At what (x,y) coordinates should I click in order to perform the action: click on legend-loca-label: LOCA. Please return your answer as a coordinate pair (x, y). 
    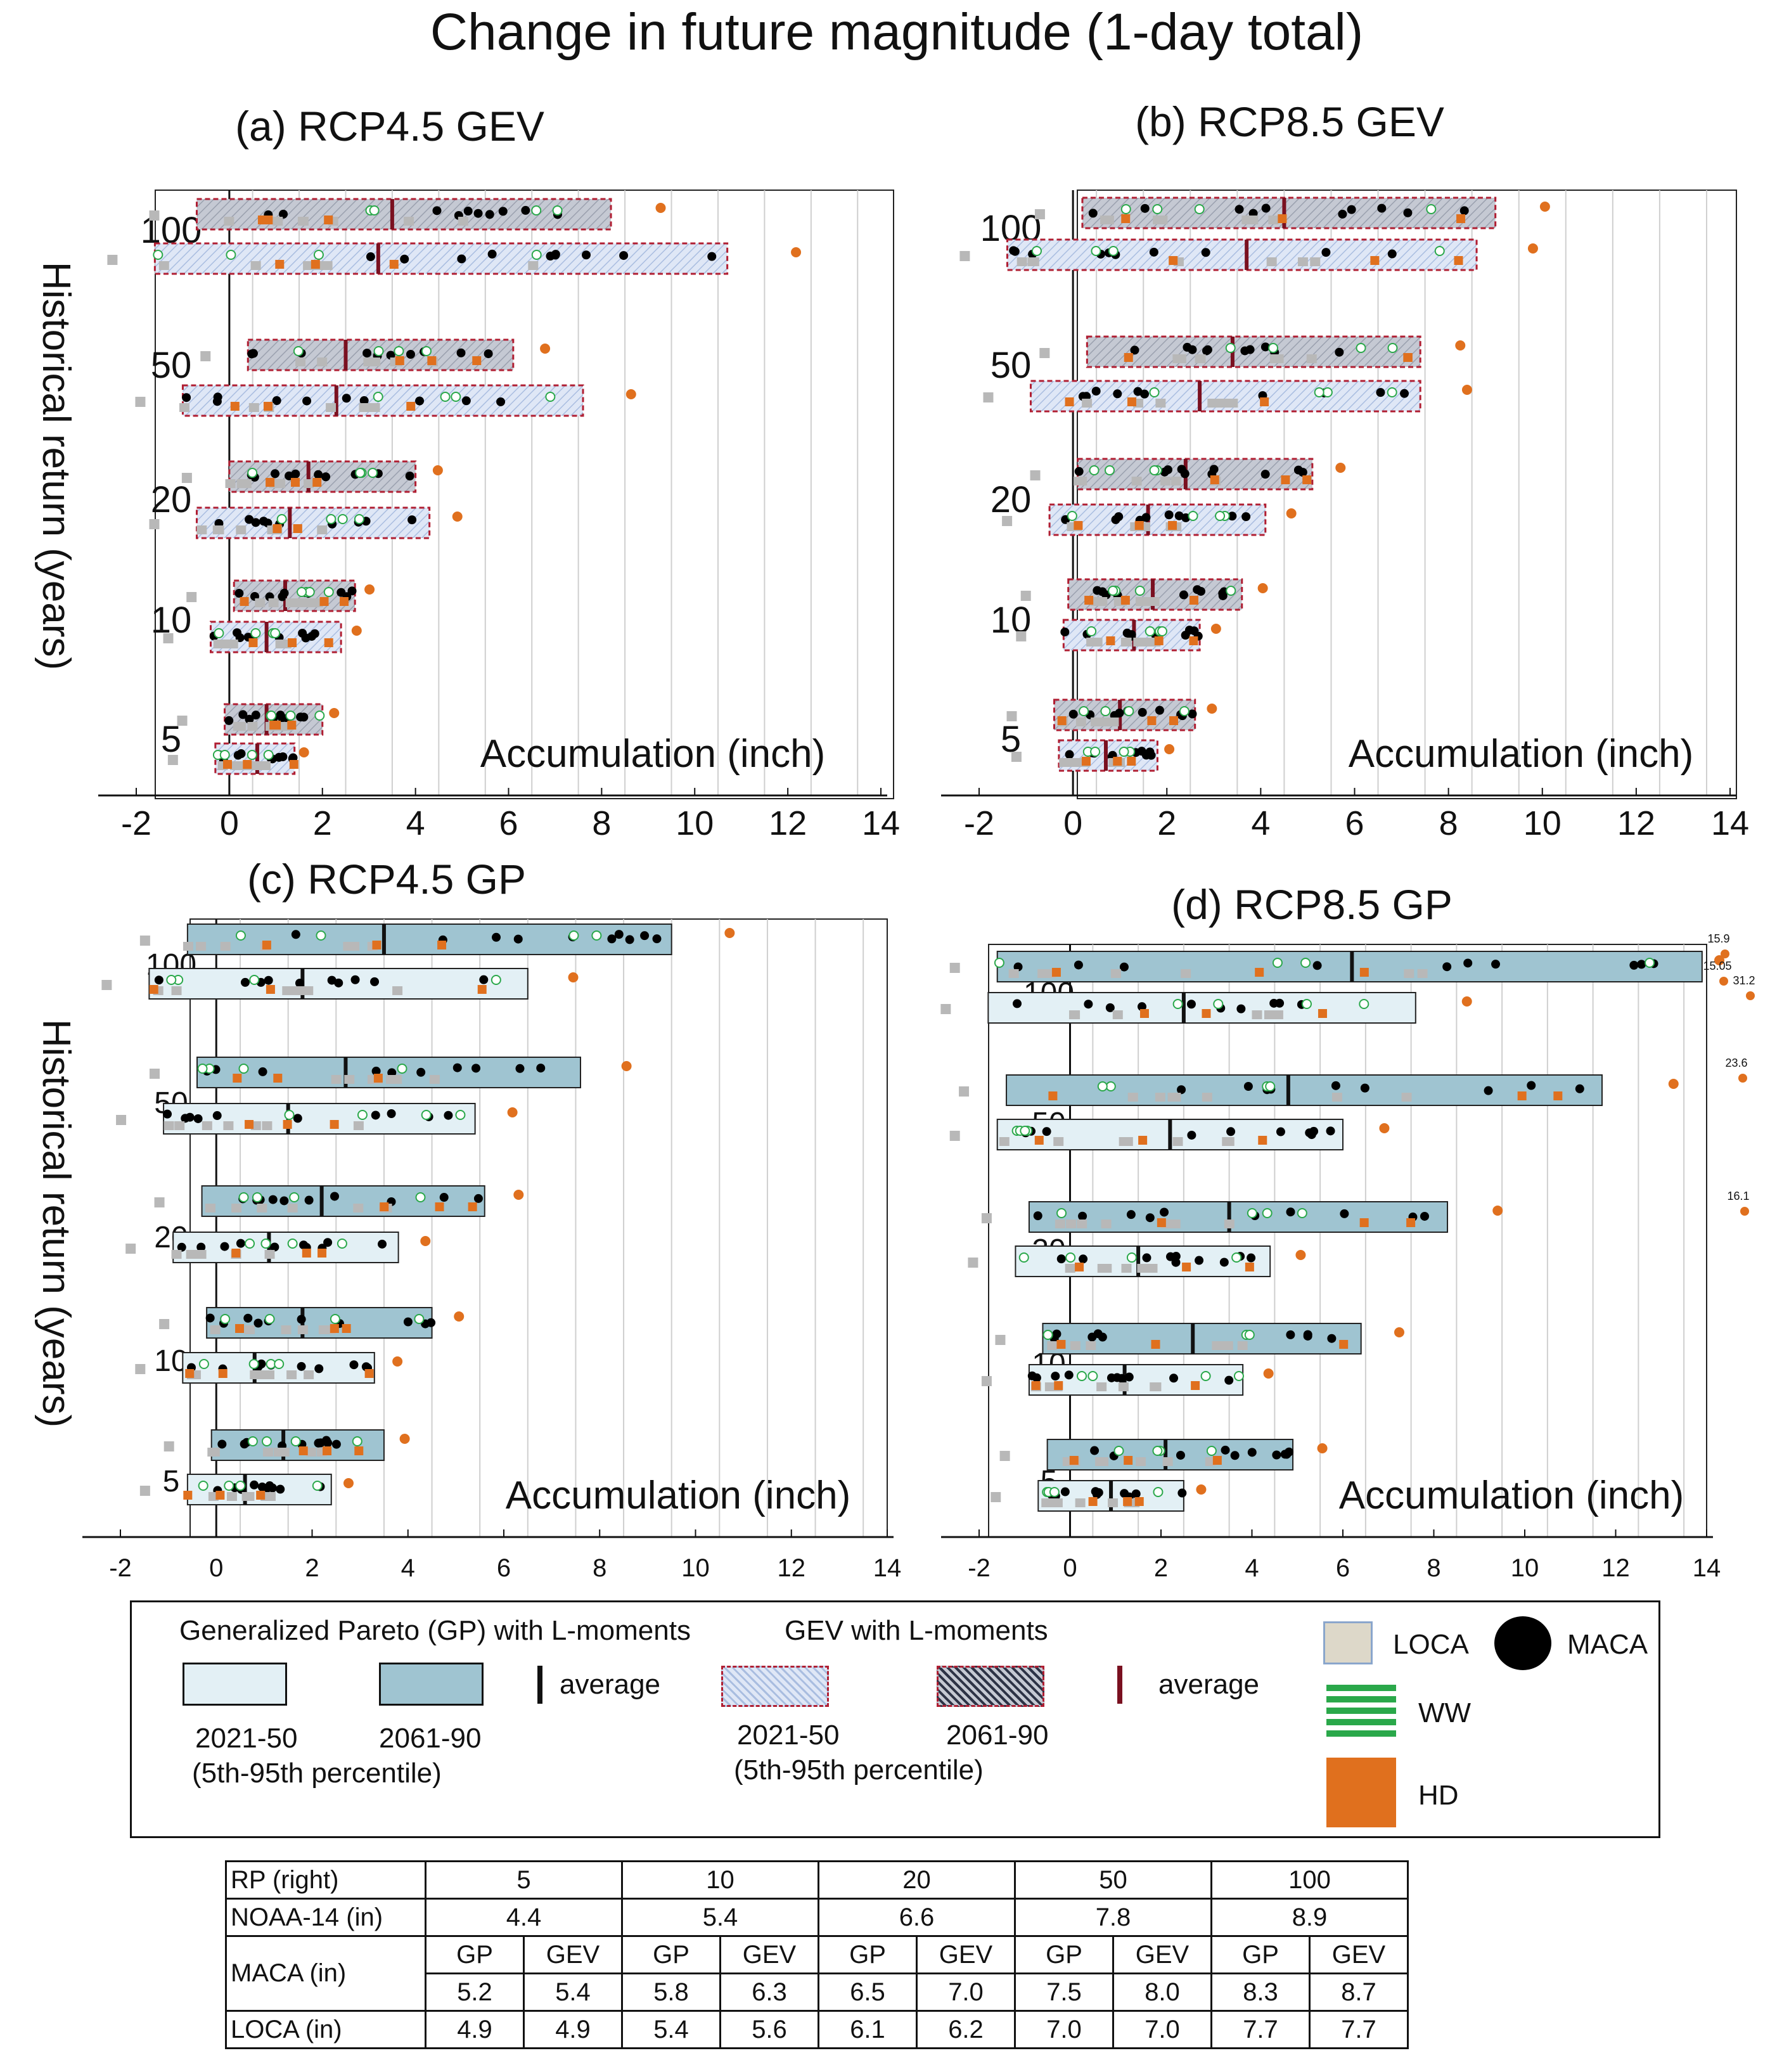
    Looking at the image, I should click on (1431, 1644).